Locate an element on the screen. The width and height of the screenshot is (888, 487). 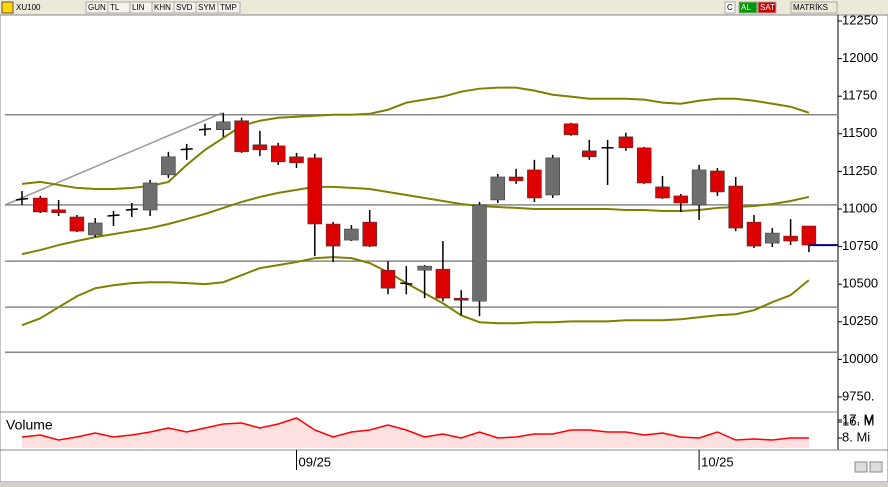
toolbar-button: TL is located at coordinates (115, 7).